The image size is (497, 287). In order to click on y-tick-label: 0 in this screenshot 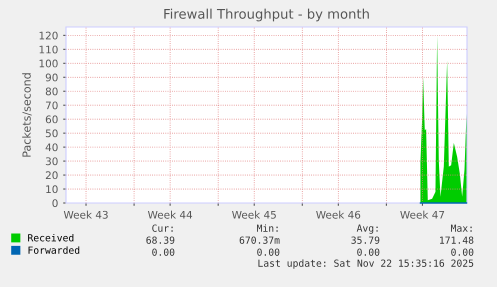, I will do `click(55, 203)`.